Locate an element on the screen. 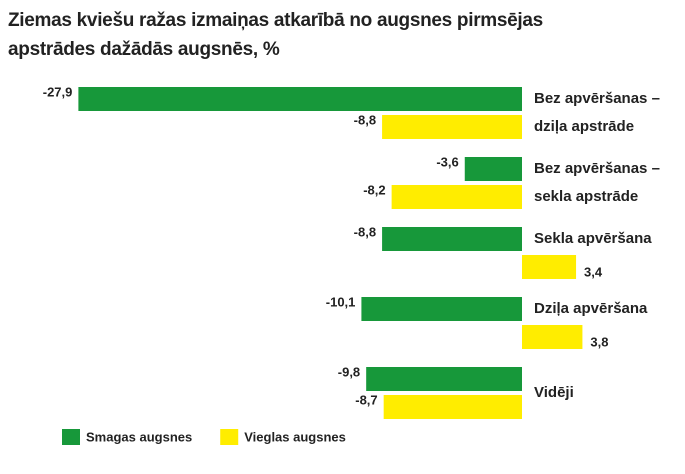 The image size is (685, 474). category-label: Vidēji is located at coordinates (554, 392).